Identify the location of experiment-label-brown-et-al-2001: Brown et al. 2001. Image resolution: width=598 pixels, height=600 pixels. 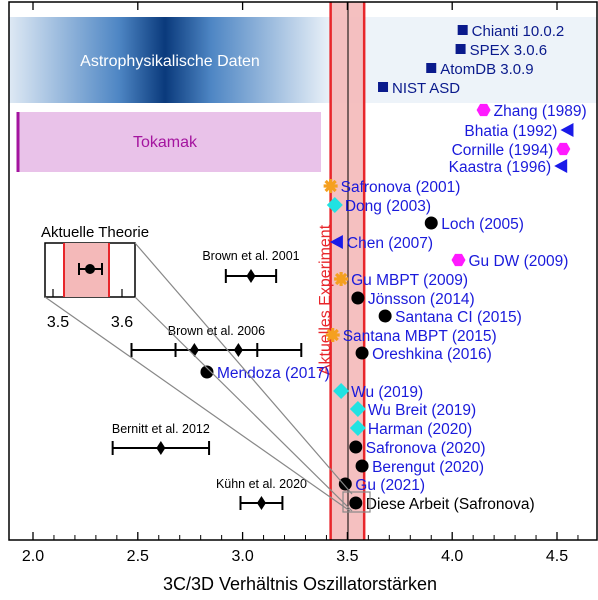
(250, 256).